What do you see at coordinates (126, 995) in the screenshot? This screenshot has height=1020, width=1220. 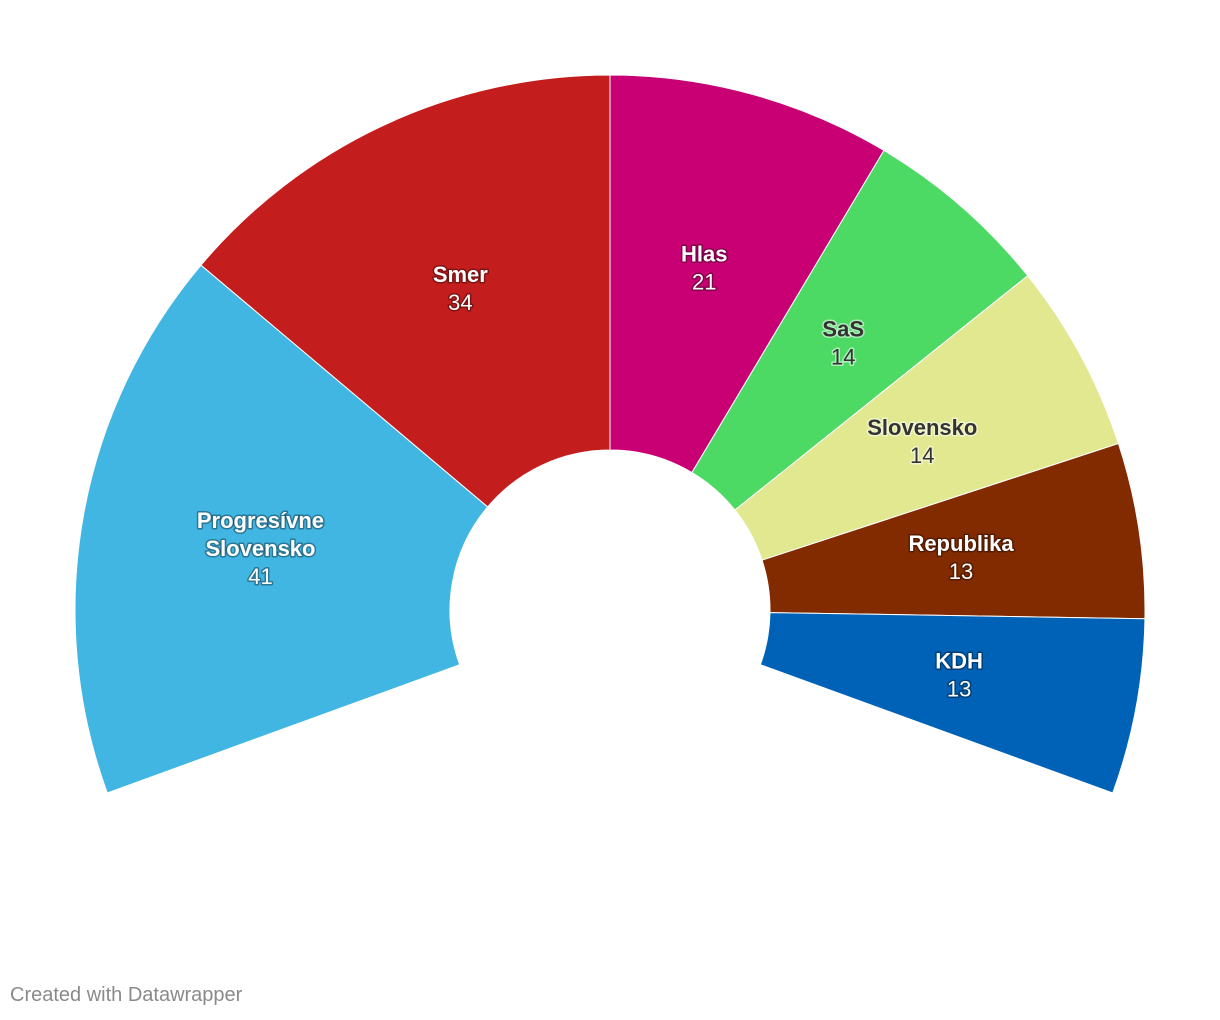 I see `datawrapper-credit: Created with Datawrapper` at bounding box center [126, 995].